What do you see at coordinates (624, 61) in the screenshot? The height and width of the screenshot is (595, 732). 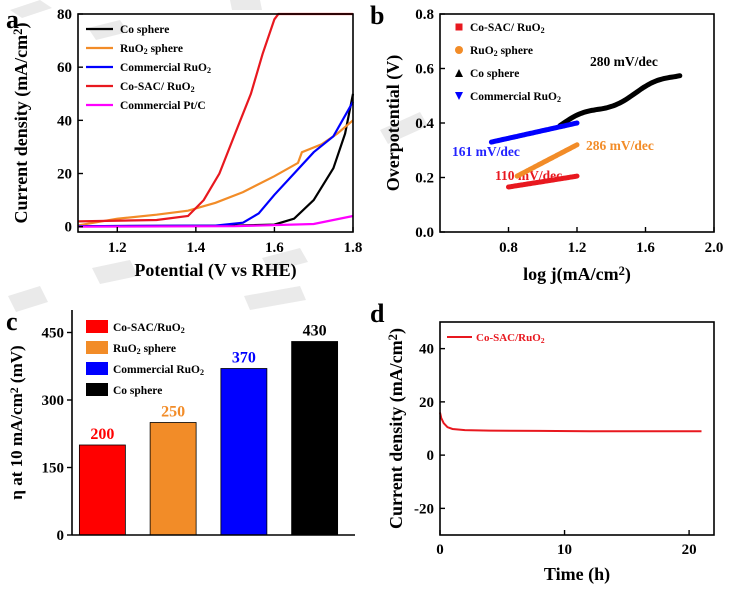 I see `slope-label: 280 mV/dec` at bounding box center [624, 61].